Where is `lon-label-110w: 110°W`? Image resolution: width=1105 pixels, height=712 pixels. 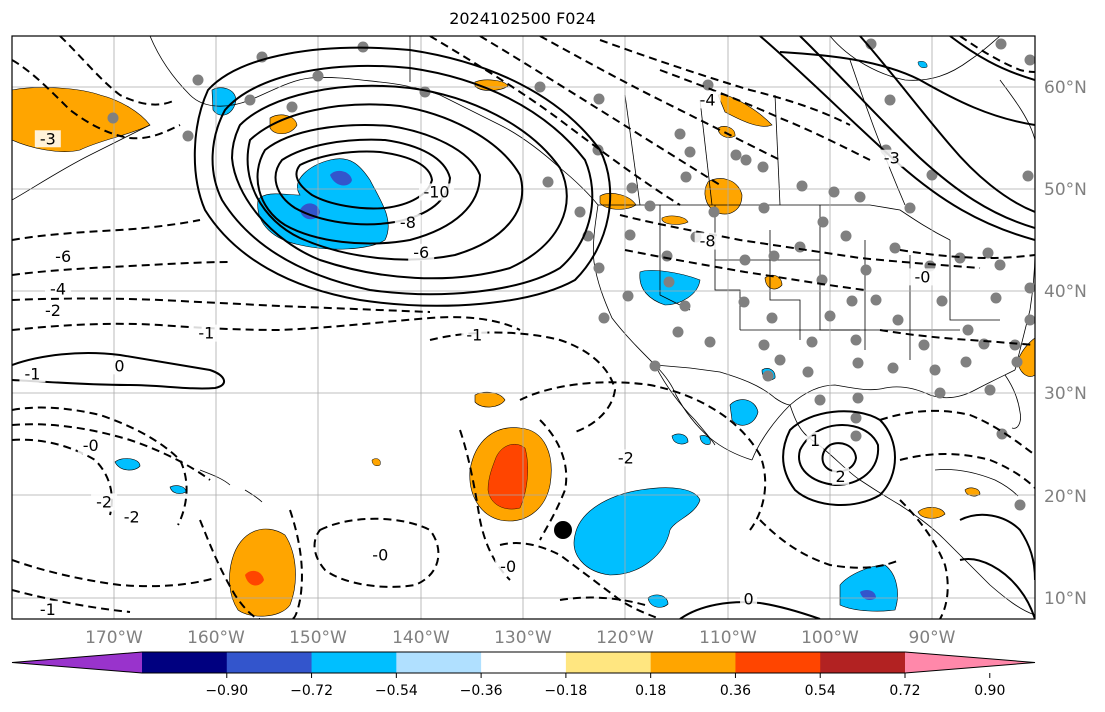 lon-label-110w: 110°W is located at coordinates (728, 638).